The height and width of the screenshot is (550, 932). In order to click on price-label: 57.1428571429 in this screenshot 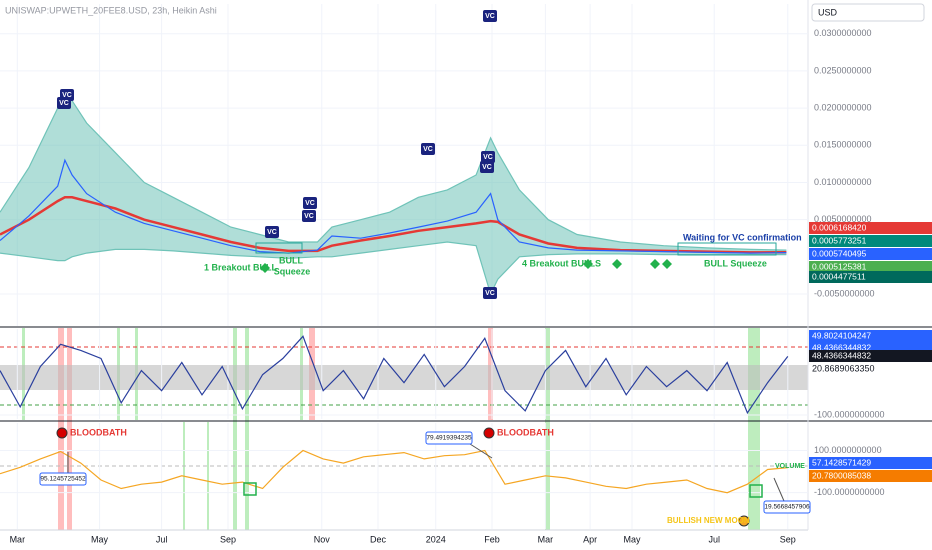, I will do `click(841, 462)`.